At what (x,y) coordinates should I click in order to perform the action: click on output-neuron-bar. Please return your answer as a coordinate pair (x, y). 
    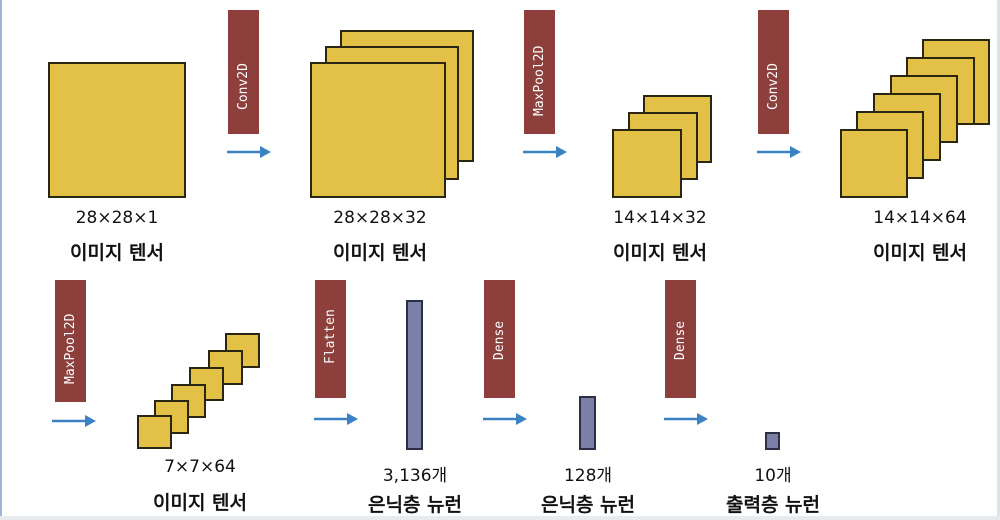
    Looking at the image, I should click on (772, 441).